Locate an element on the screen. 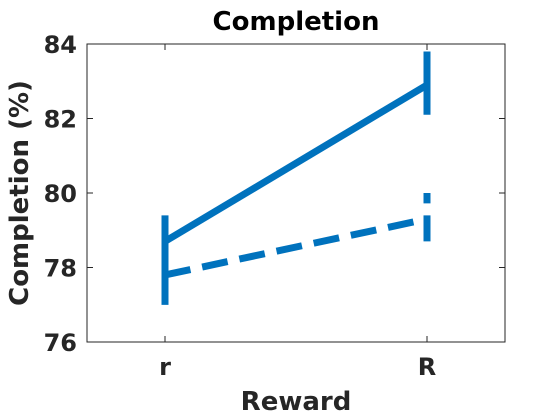 This screenshot has width=560, height=420. y-axis-label: Completion (%) is located at coordinates (20, 193).